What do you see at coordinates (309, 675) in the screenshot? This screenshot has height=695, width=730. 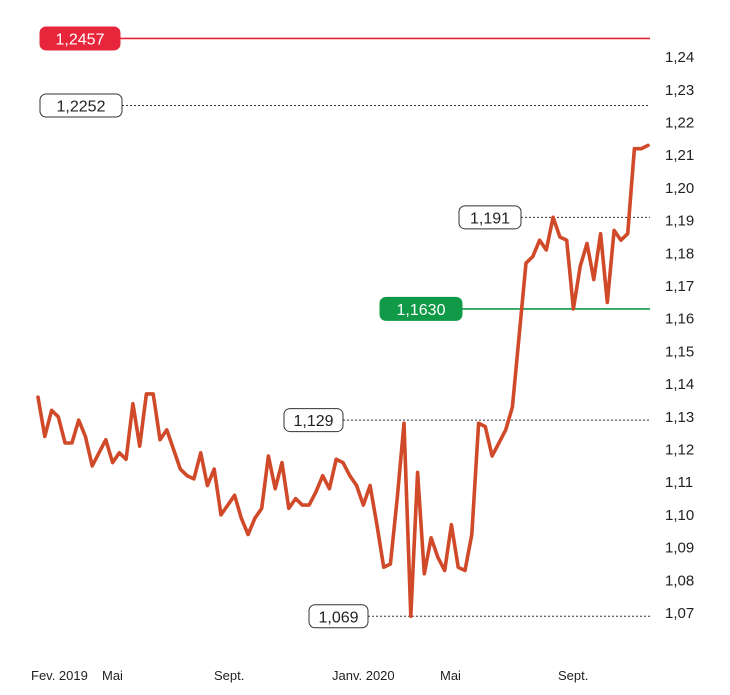 I see `x-axis: Fev. 2019 Mai Sept. Janv. 2020 Mai Sept.` at bounding box center [309, 675].